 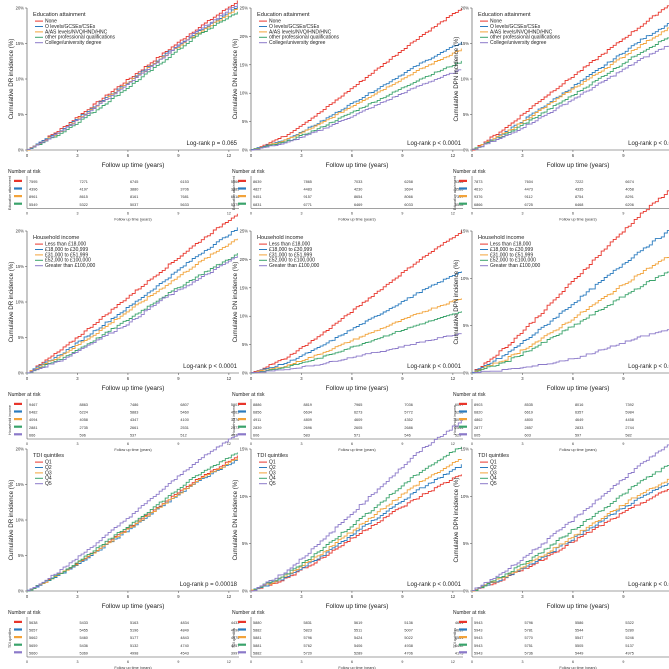 What do you see at coordinates (629, 190) in the screenshot?
I see `risk-count: 4058` at bounding box center [629, 190].